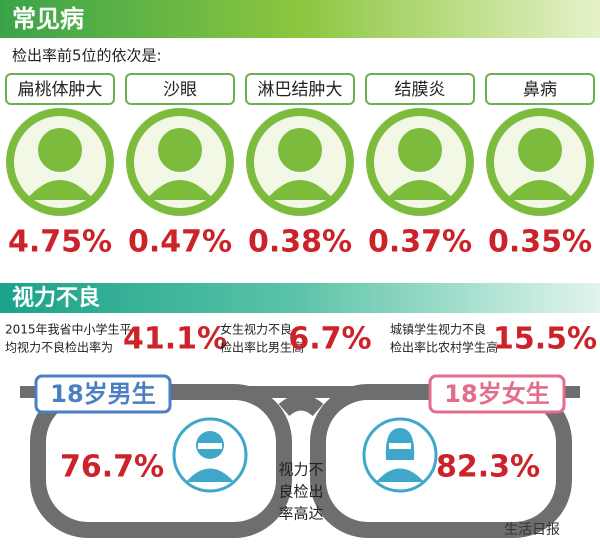 The height and width of the screenshot is (546, 600). I want to click on stat-text: 检出率比男生高, so click(262, 347).